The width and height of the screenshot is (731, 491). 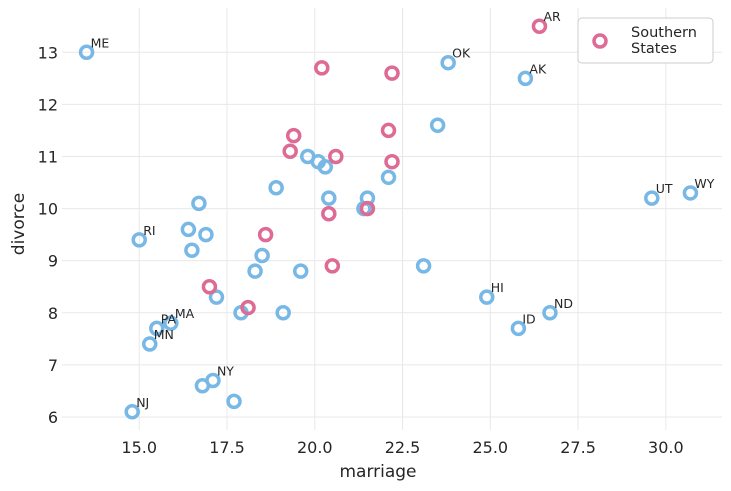 I want to click on point-label-mn: MN, so click(x=164, y=334).